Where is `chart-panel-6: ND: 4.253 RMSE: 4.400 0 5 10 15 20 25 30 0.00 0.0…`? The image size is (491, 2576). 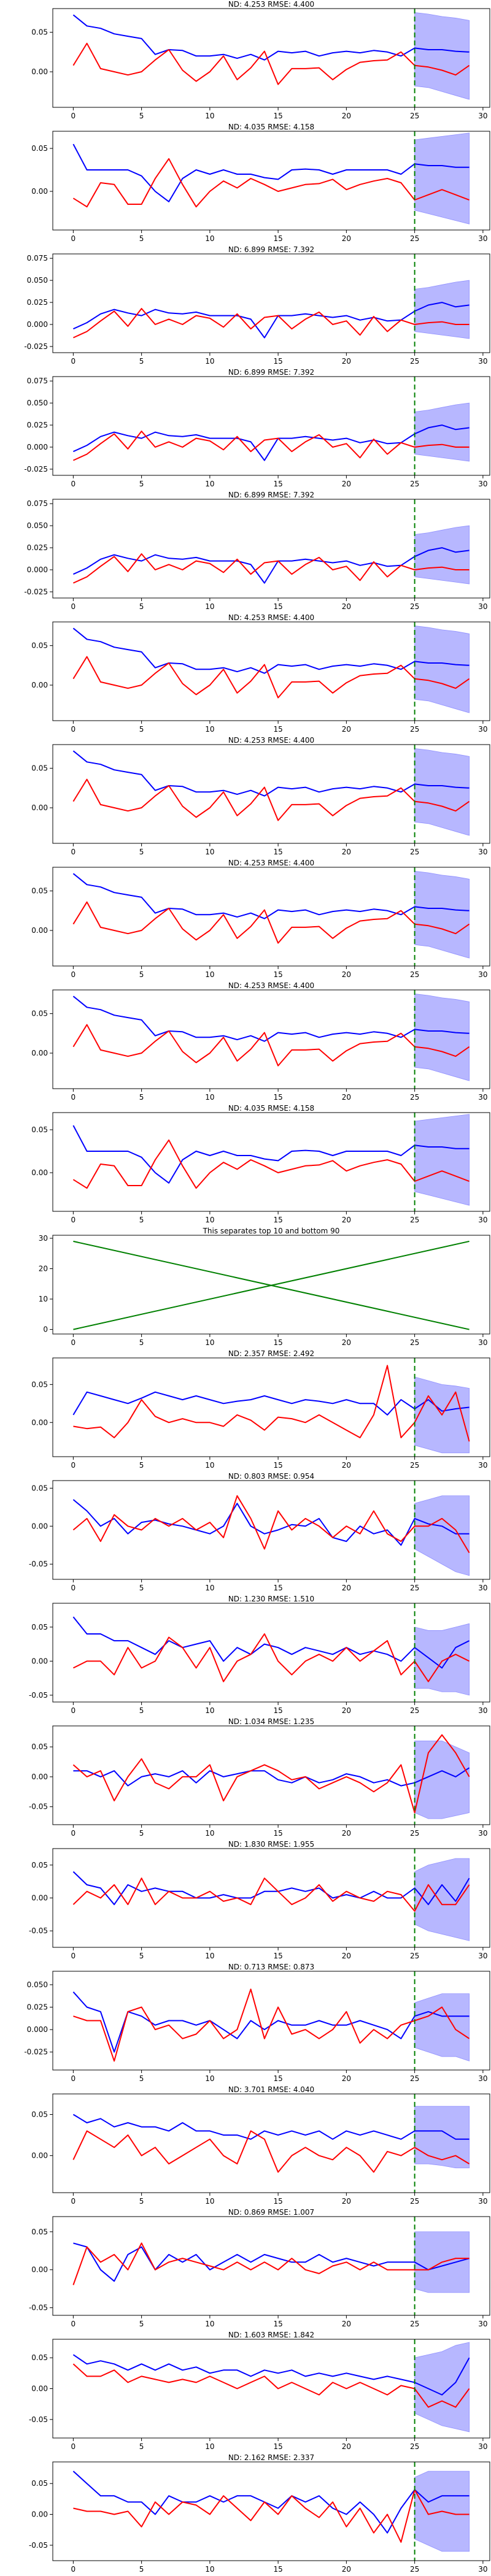 chart-panel-6: ND: 4.253 RMSE: 4.400 0 5 10 15 20 25 30 0.00 0.0… is located at coordinates (260, 673).